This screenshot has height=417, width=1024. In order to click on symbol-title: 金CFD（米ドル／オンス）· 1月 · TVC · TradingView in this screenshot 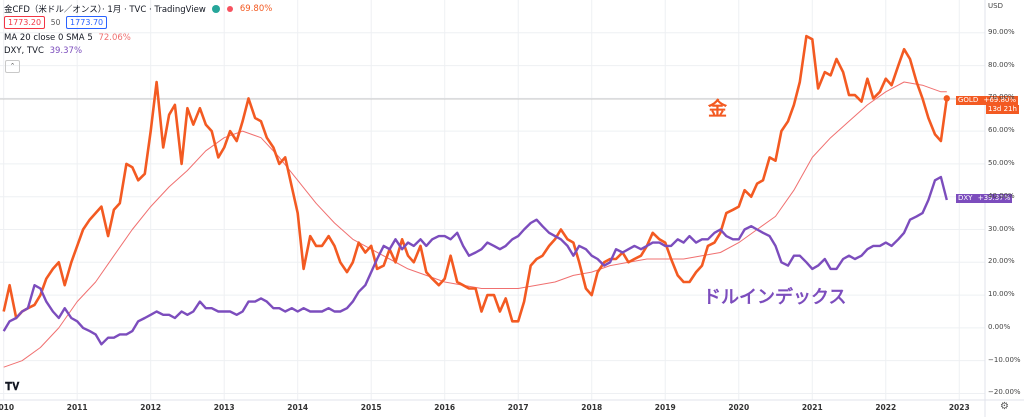, I will do `click(105, 10)`.